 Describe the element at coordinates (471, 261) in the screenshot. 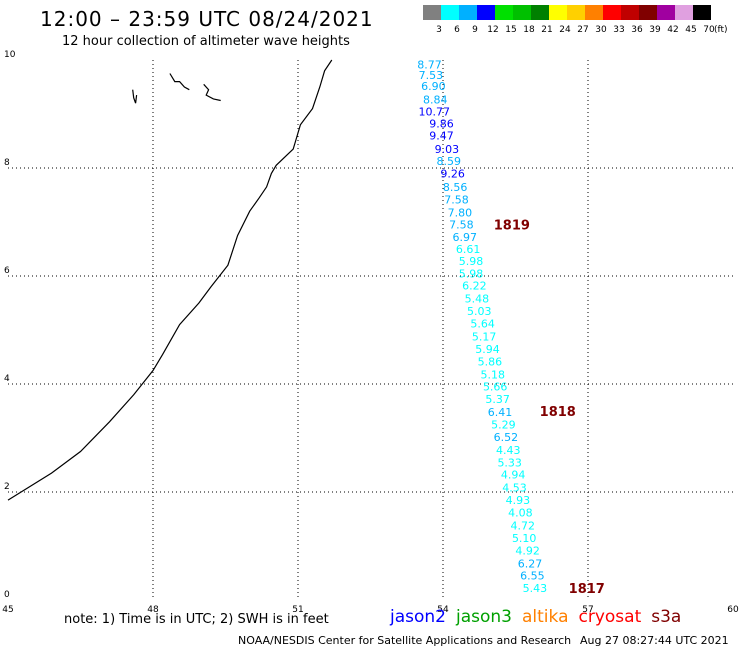

I see `wave-height-value: 5.98` at that location.